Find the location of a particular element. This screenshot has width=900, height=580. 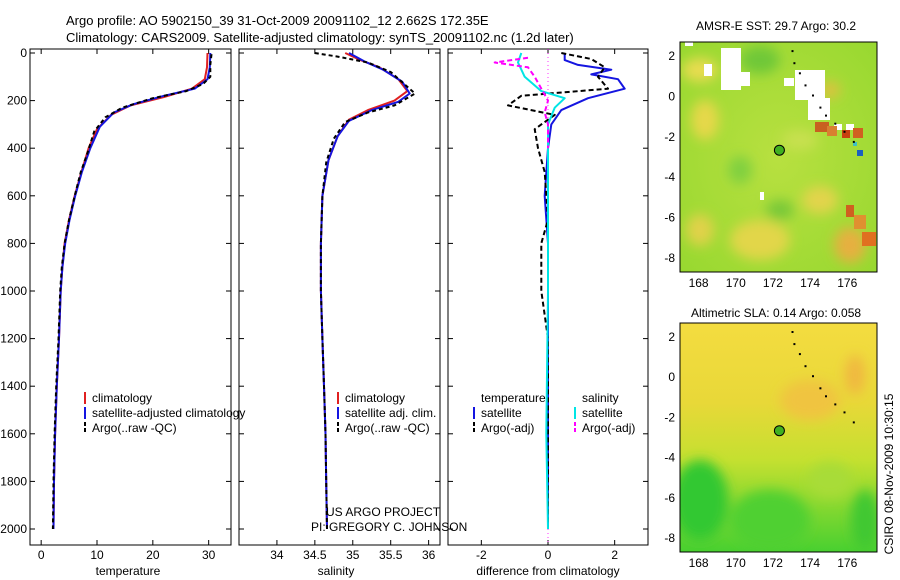

depth-tick-label: 800 is located at coordinates (17, 243).